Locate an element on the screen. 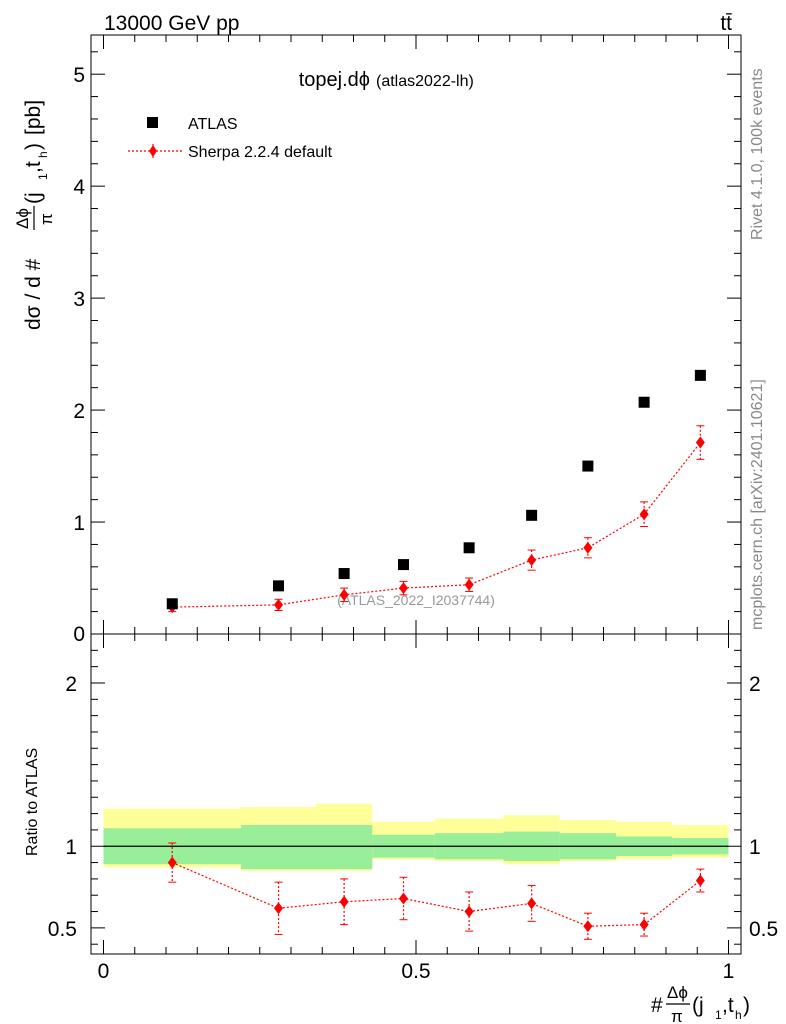 The height and width of the screenshot is (1024, 786). xlabel-comma-t: ,t is located at coordinates (728, 1005).